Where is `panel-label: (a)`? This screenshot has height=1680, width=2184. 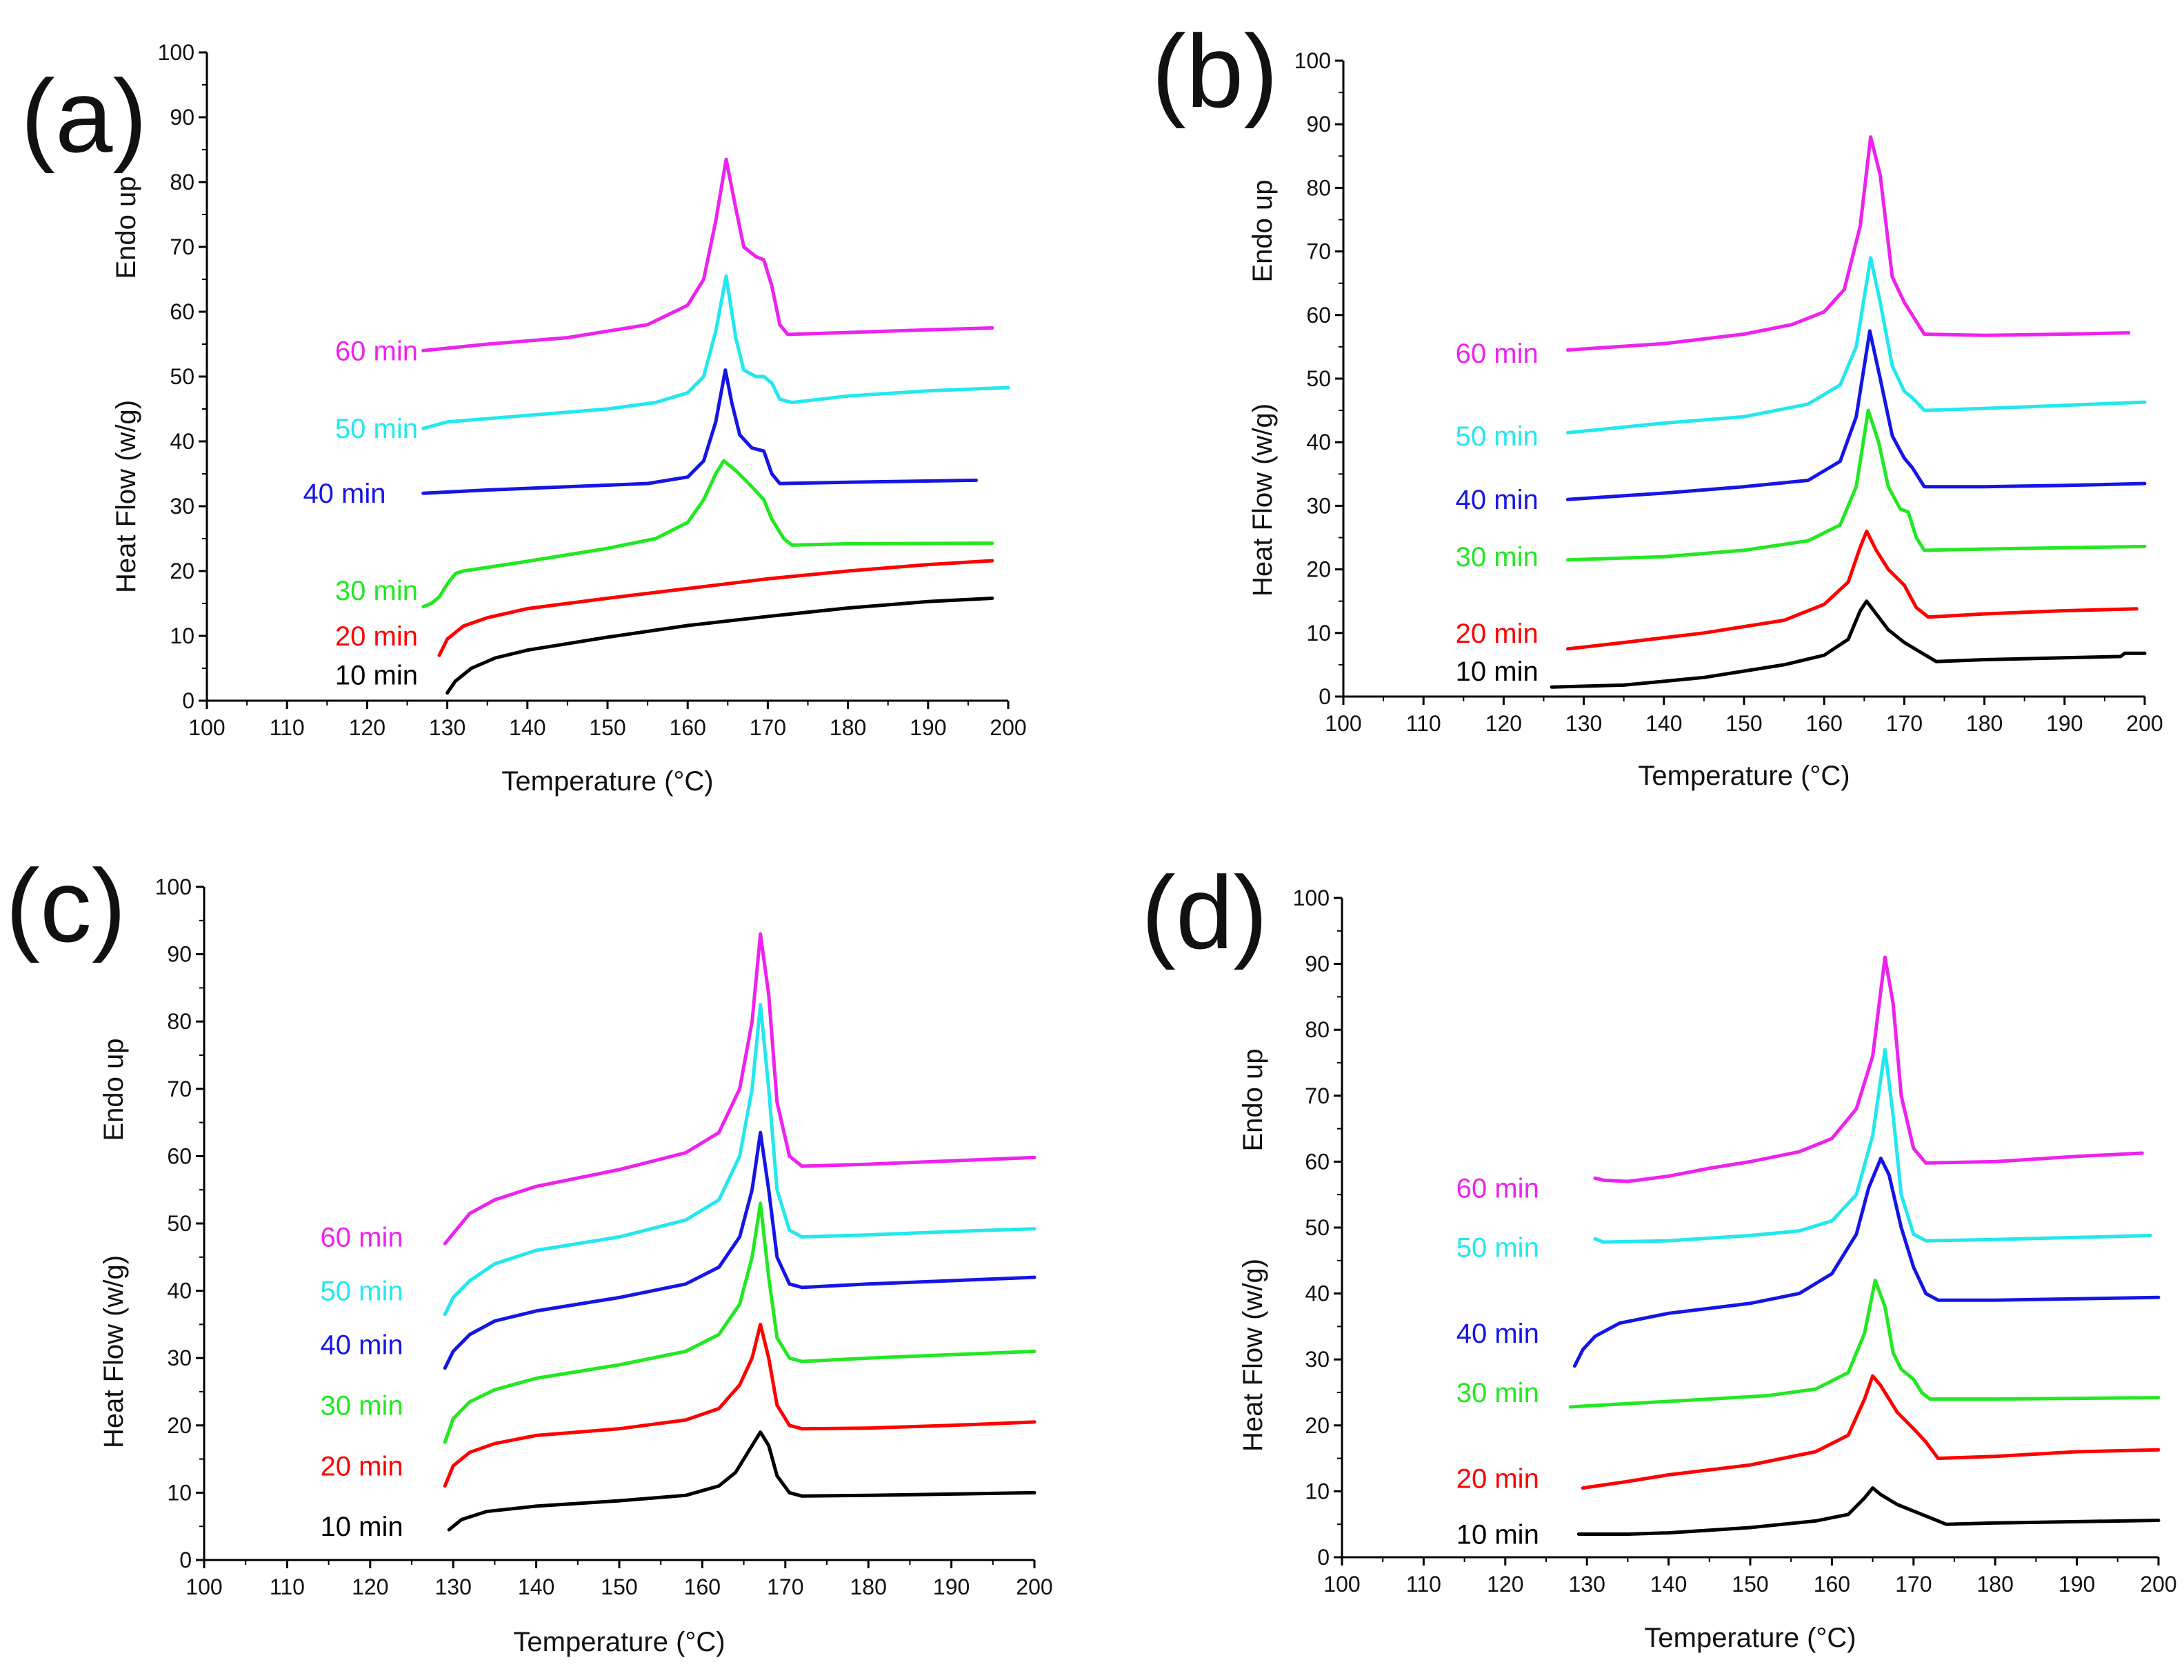
panel-label: (a) is located at coordinates (84, 116).